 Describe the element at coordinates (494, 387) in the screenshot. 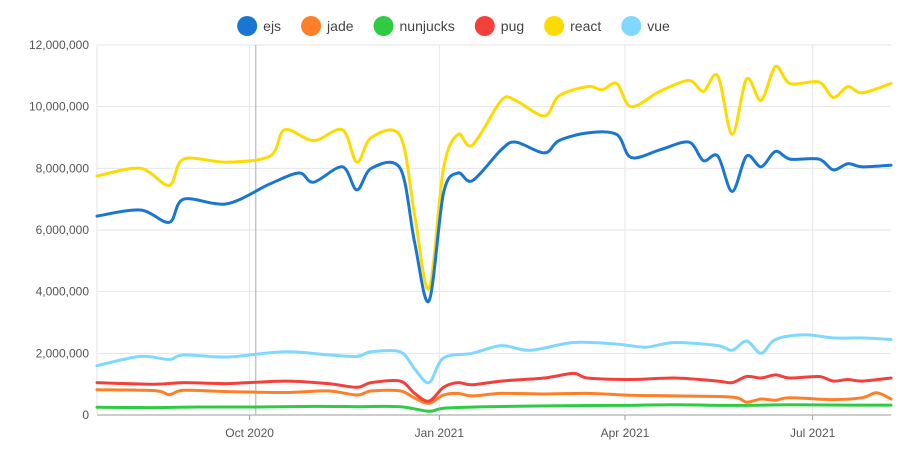

I see `series-line-pug` at that location.